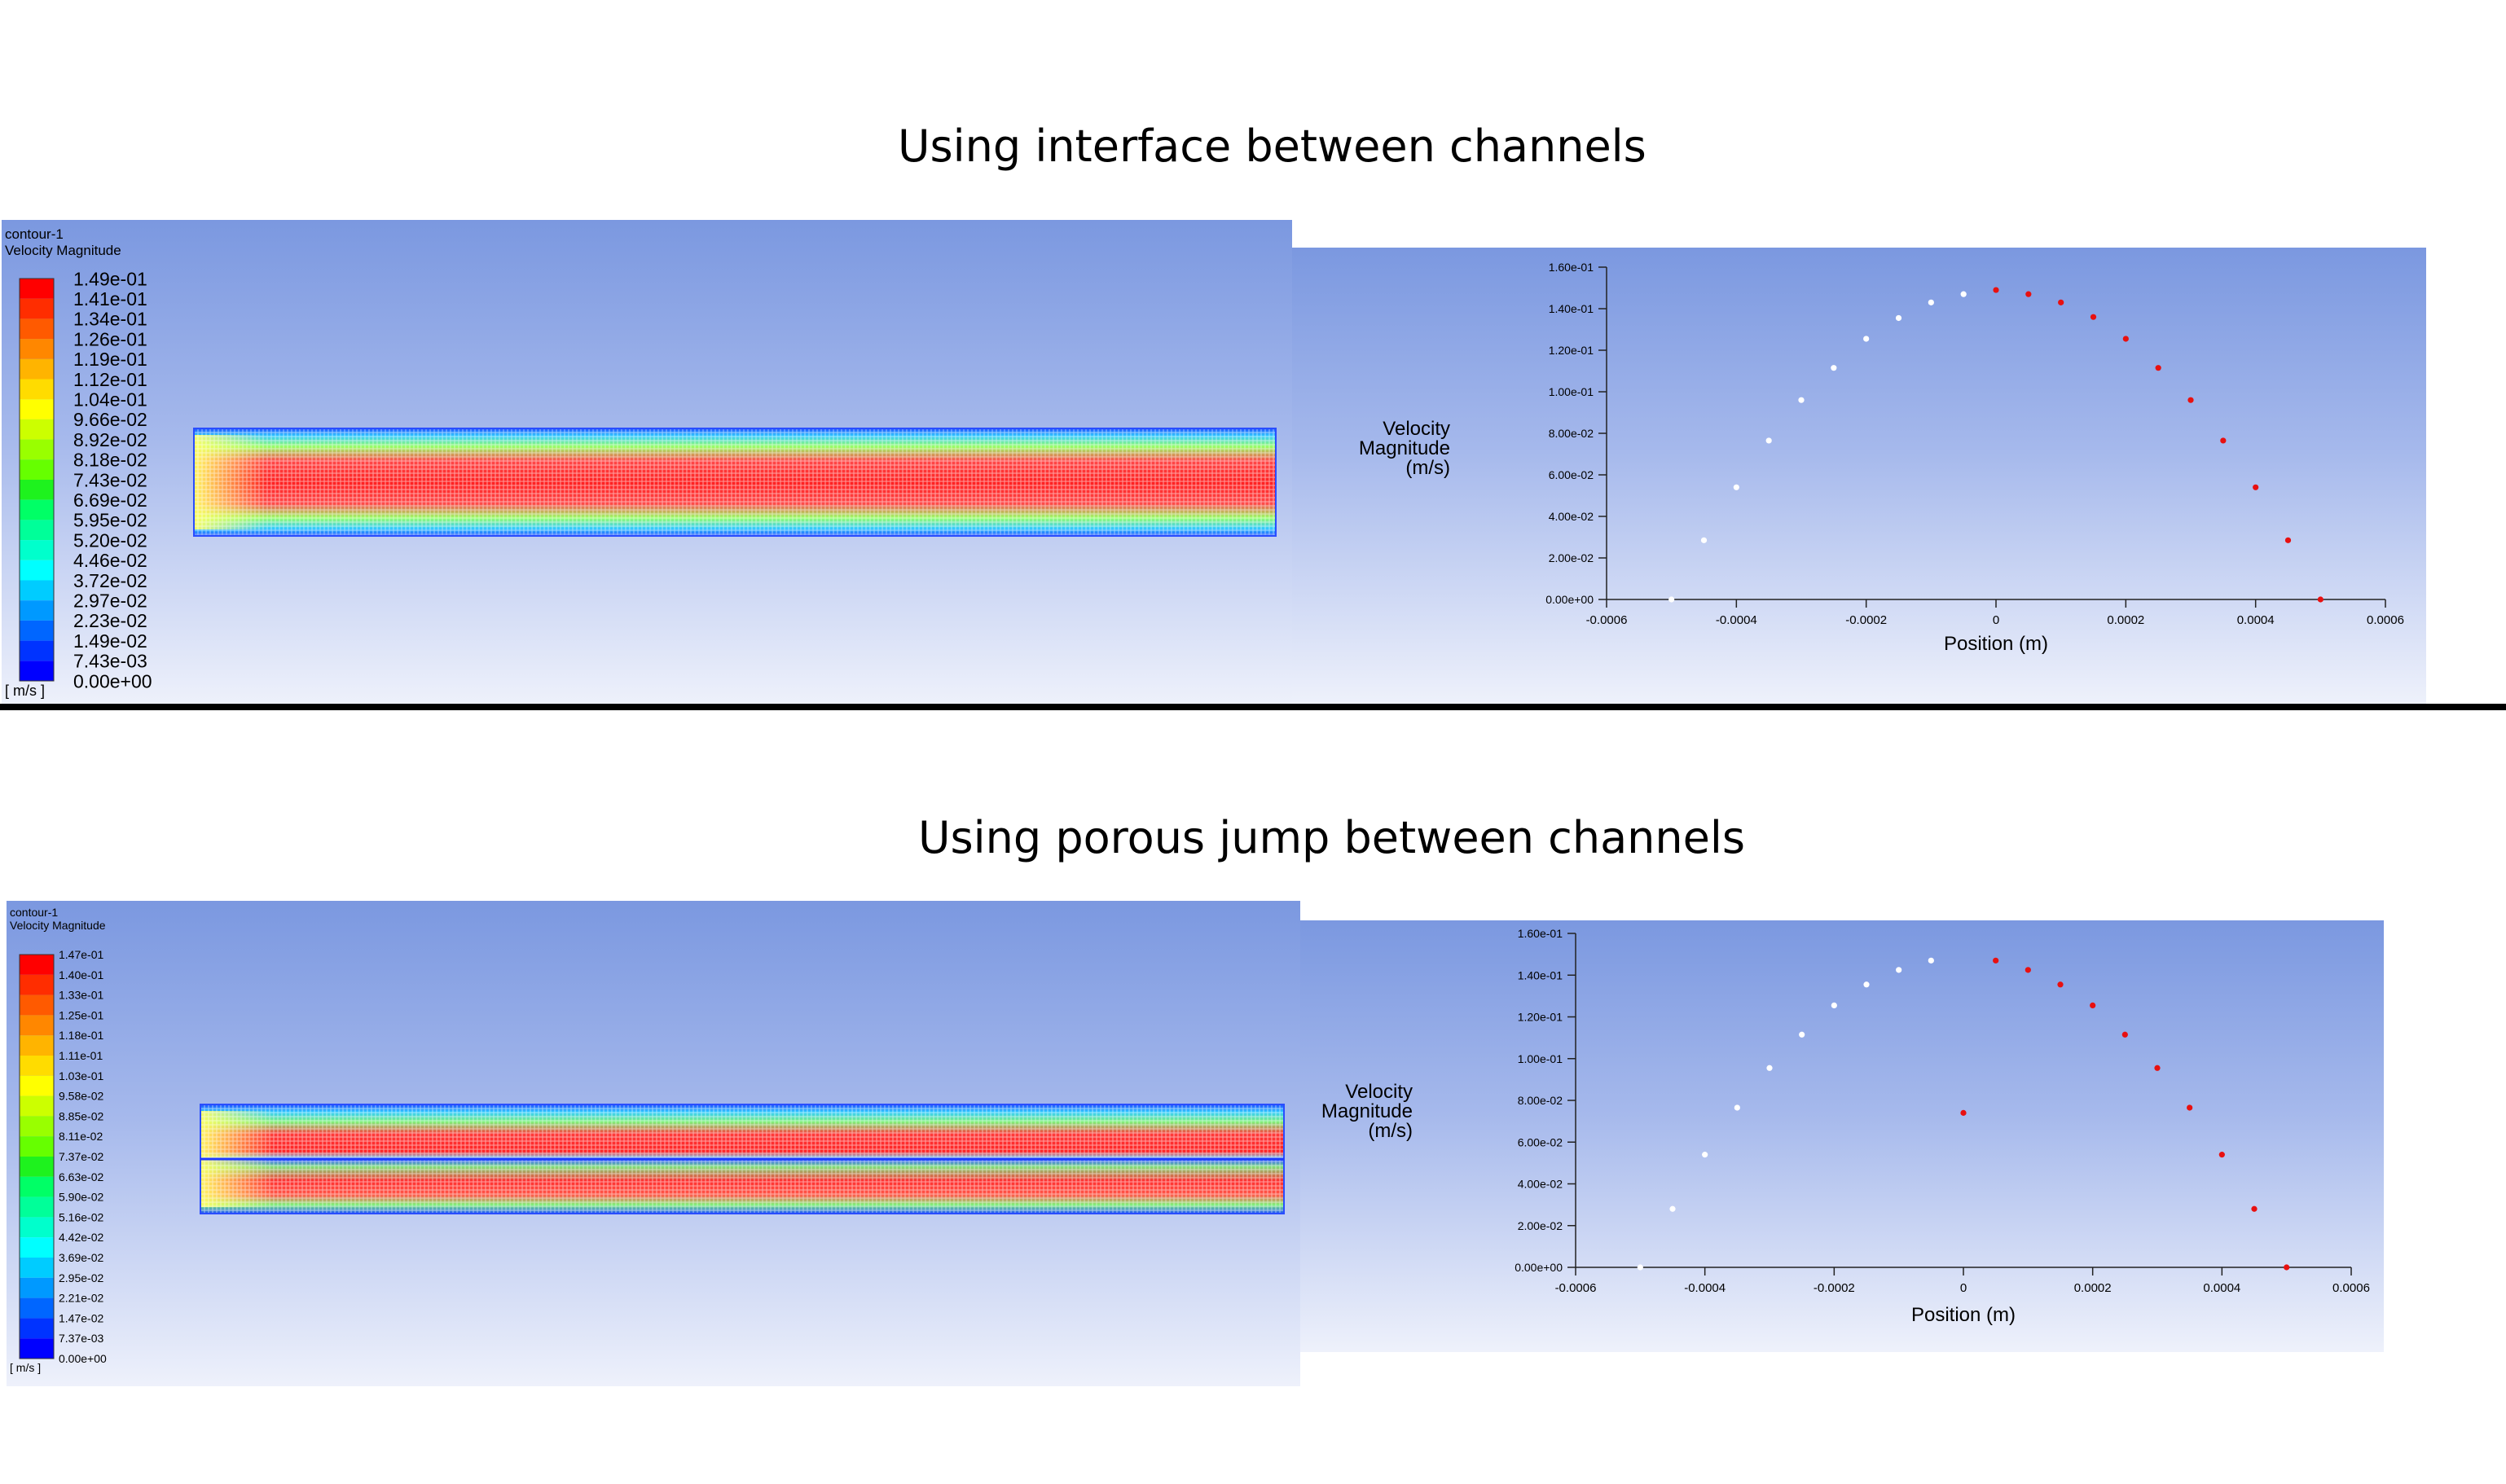 The width and height of the screenshot is (2506, 1484). Describe the element at coordinates (110, 620) in the screenshot. I see `legend-level-label: 2.23e-02` at that location.